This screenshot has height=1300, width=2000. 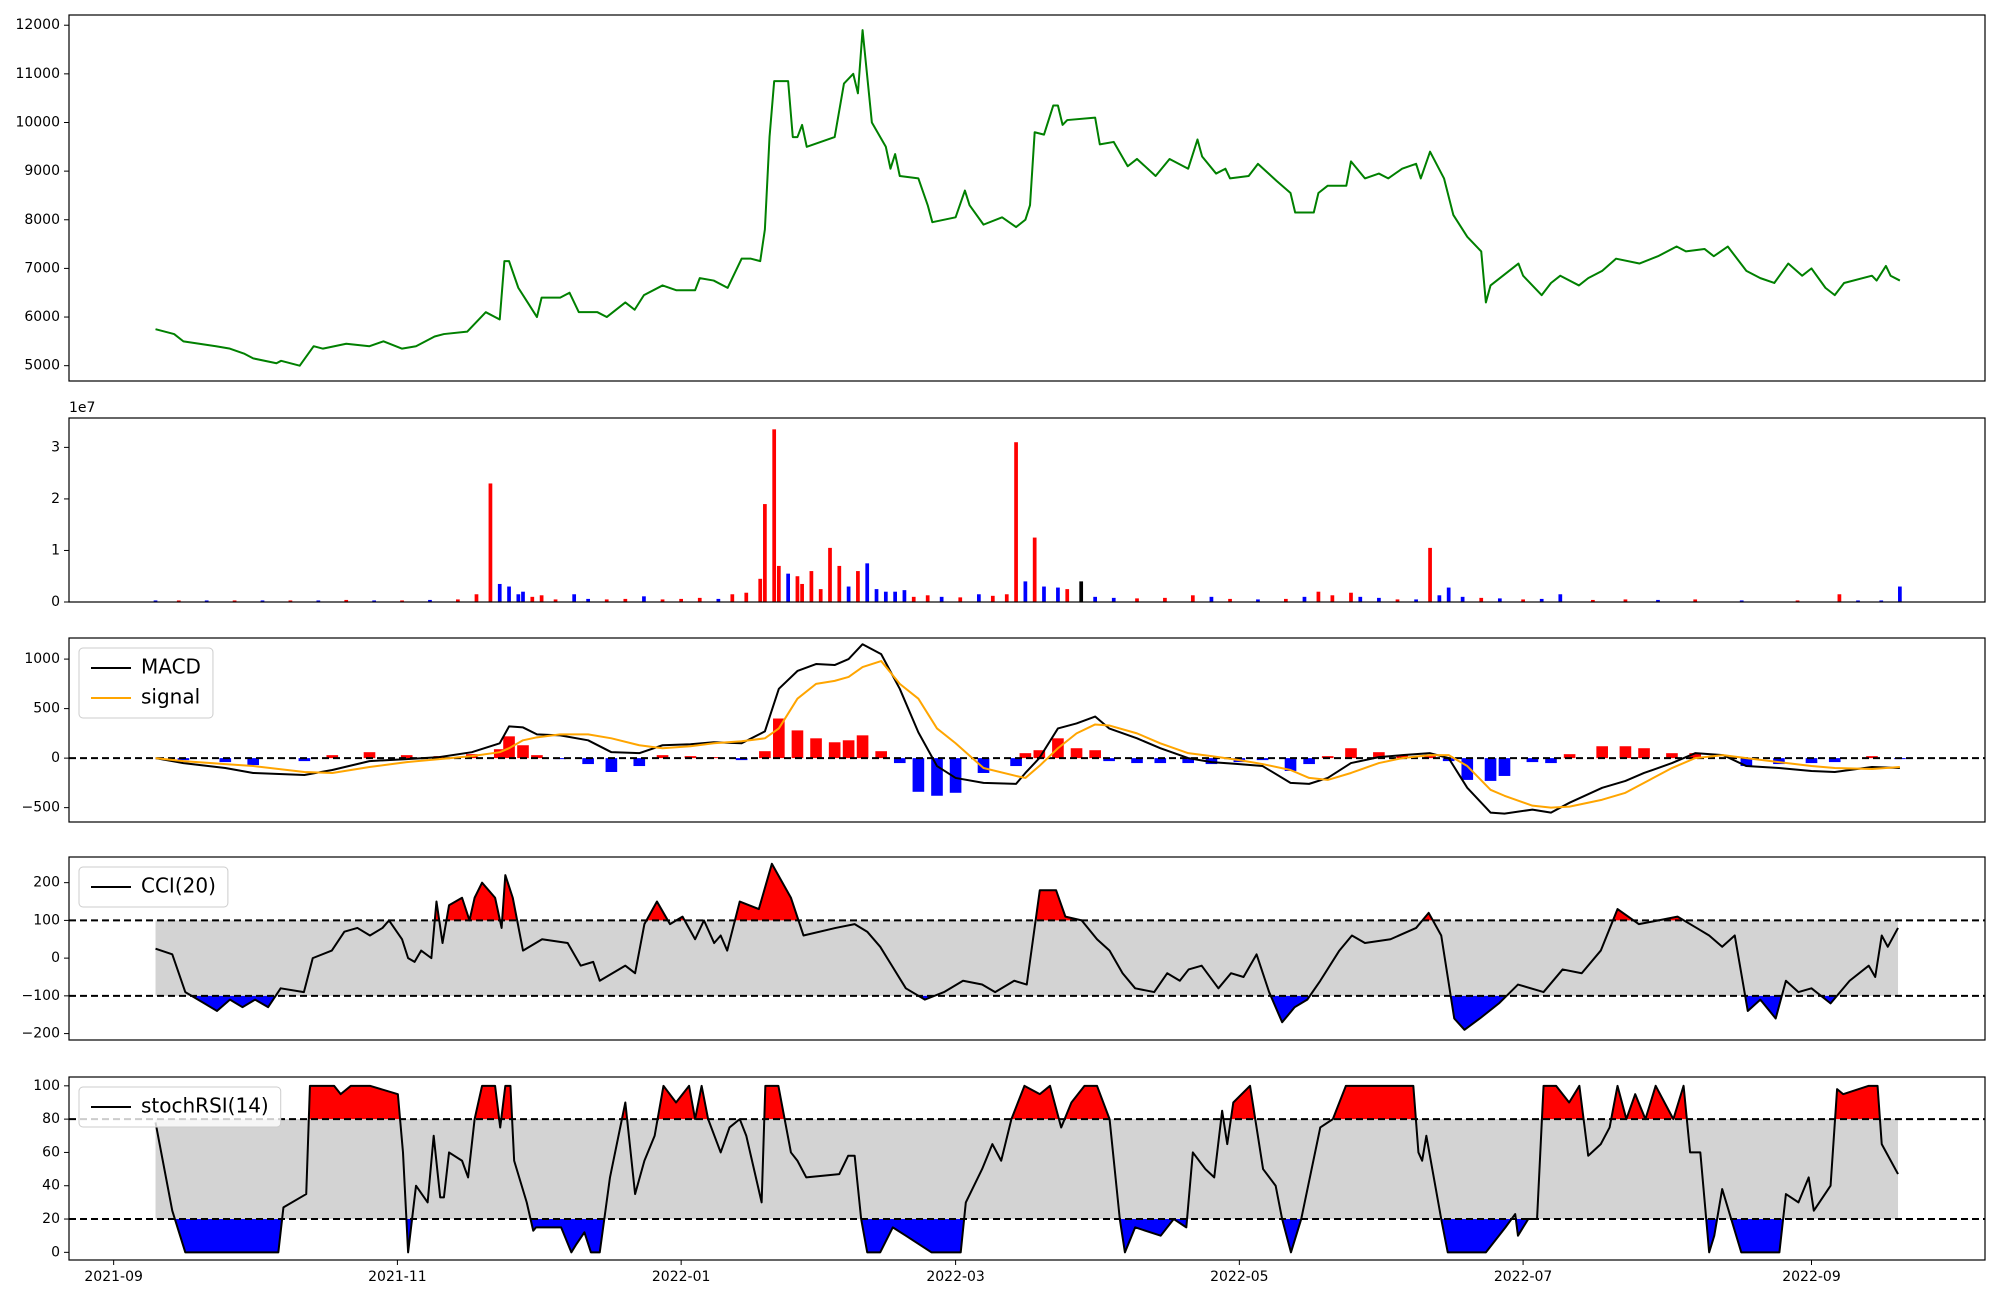 What do you see at coordinates (1027, 1236) in the screenshot?
I see `oversold-fill` at bounding box center [1027, 1236].